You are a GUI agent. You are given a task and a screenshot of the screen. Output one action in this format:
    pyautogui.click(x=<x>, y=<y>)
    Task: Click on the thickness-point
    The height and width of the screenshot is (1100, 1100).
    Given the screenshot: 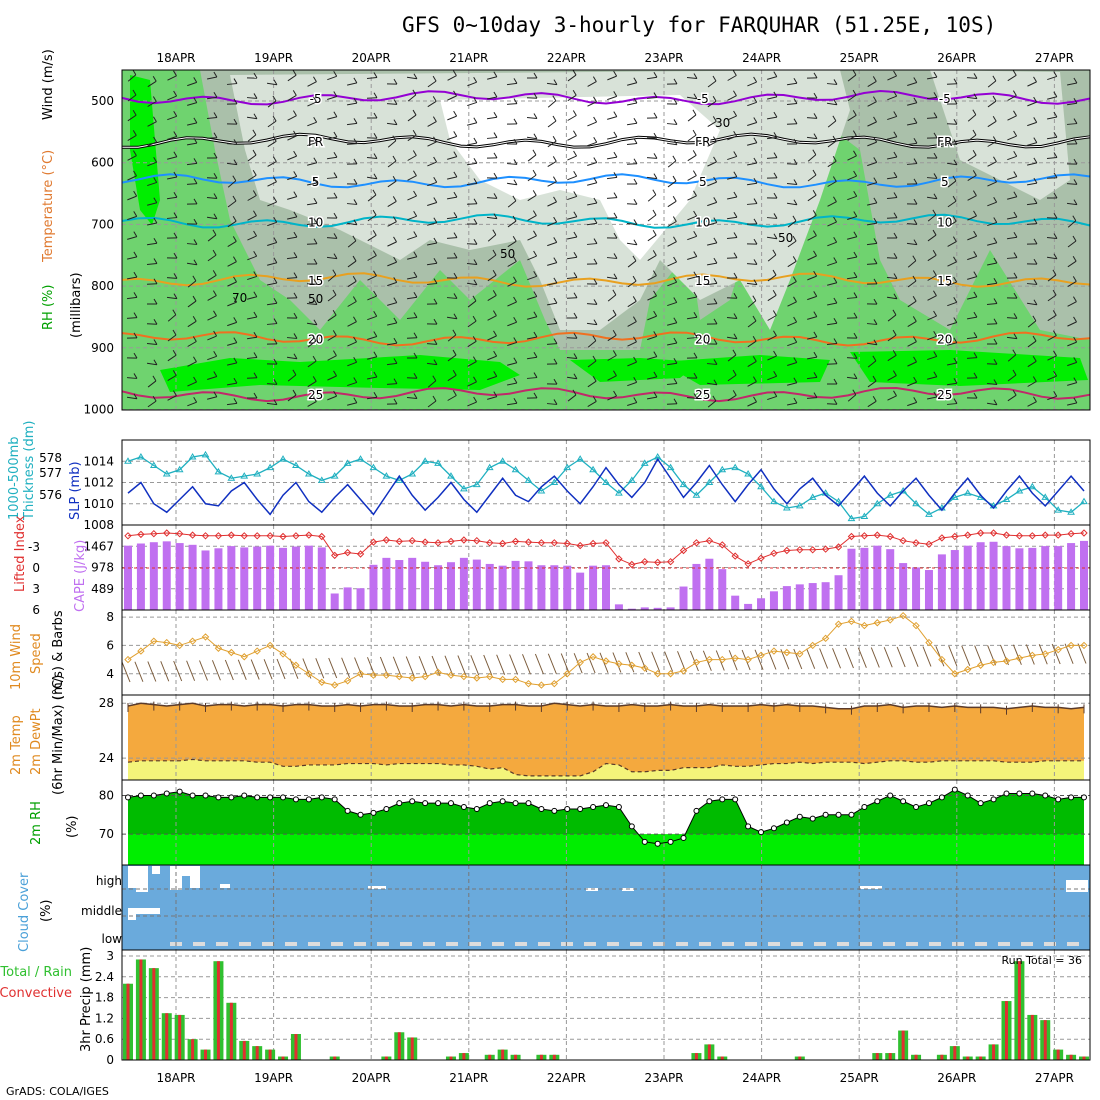 What is the action you would take?
    pyautogui.click(x=761, y=486)
    